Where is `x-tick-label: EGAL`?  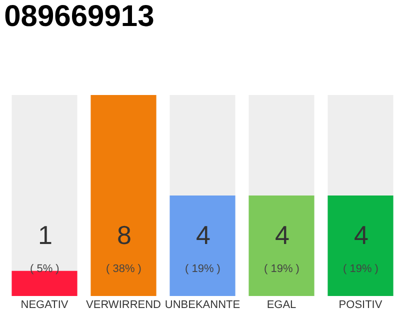 x-tick-label: EGAL is located at coordinates (281, 305).